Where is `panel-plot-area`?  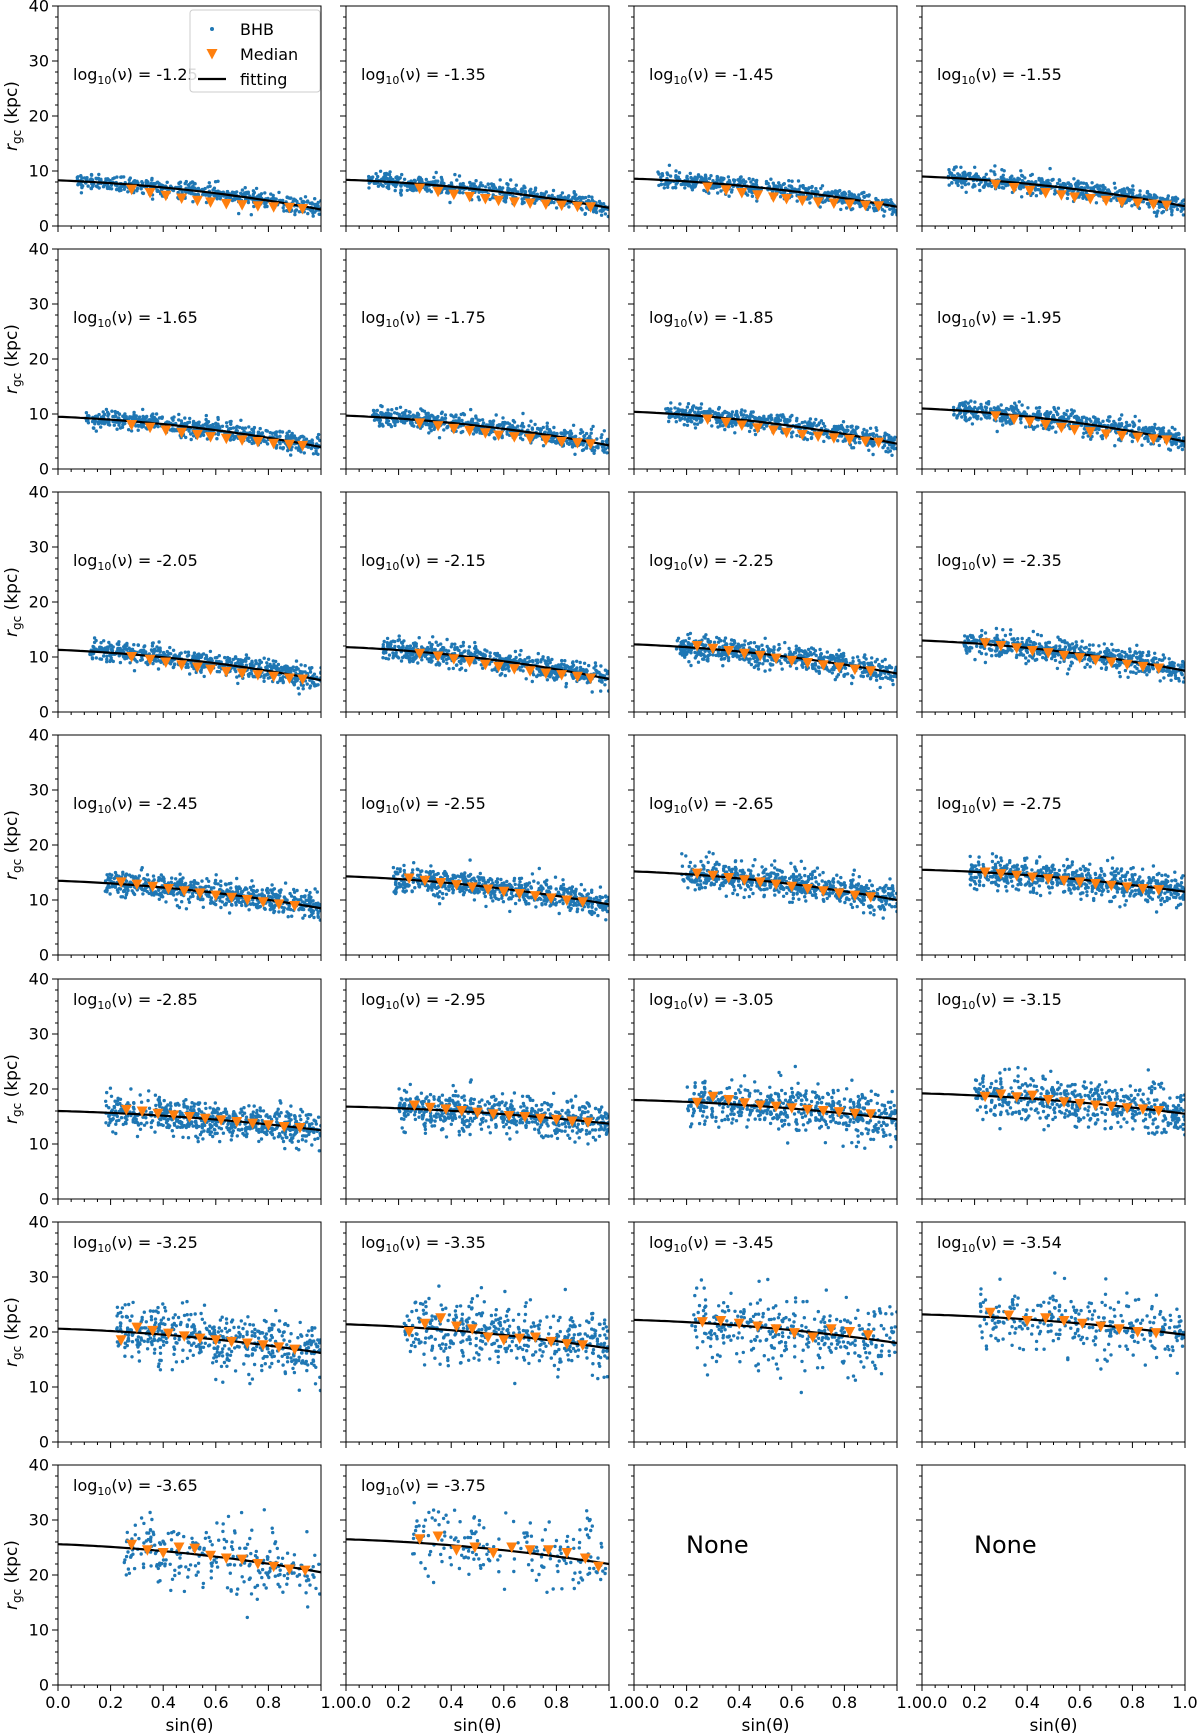
panel-plot-area is located at coordinates (1053, 191).